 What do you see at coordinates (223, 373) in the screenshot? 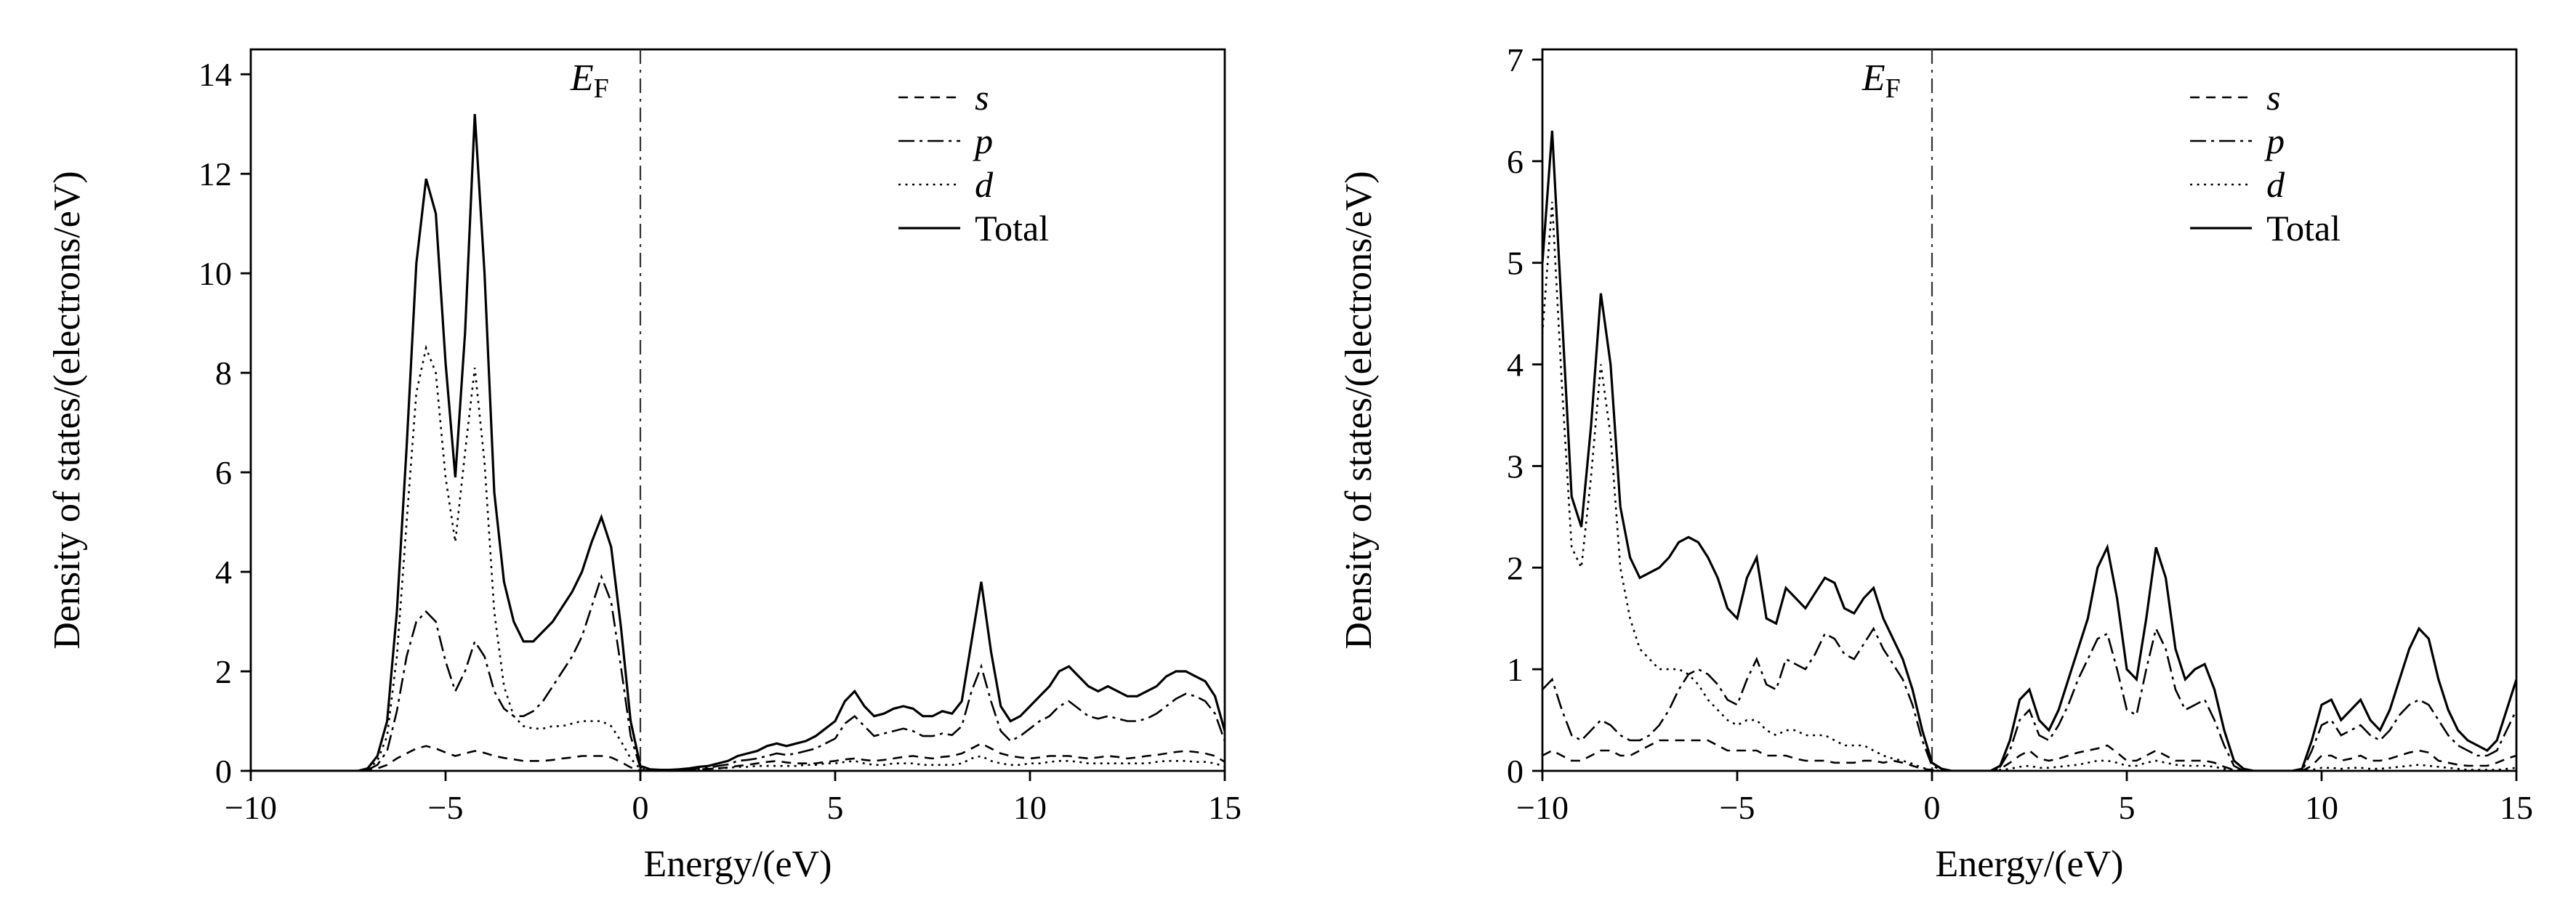
I see `y-tick-label: 8` at bounding box center [223, 373].